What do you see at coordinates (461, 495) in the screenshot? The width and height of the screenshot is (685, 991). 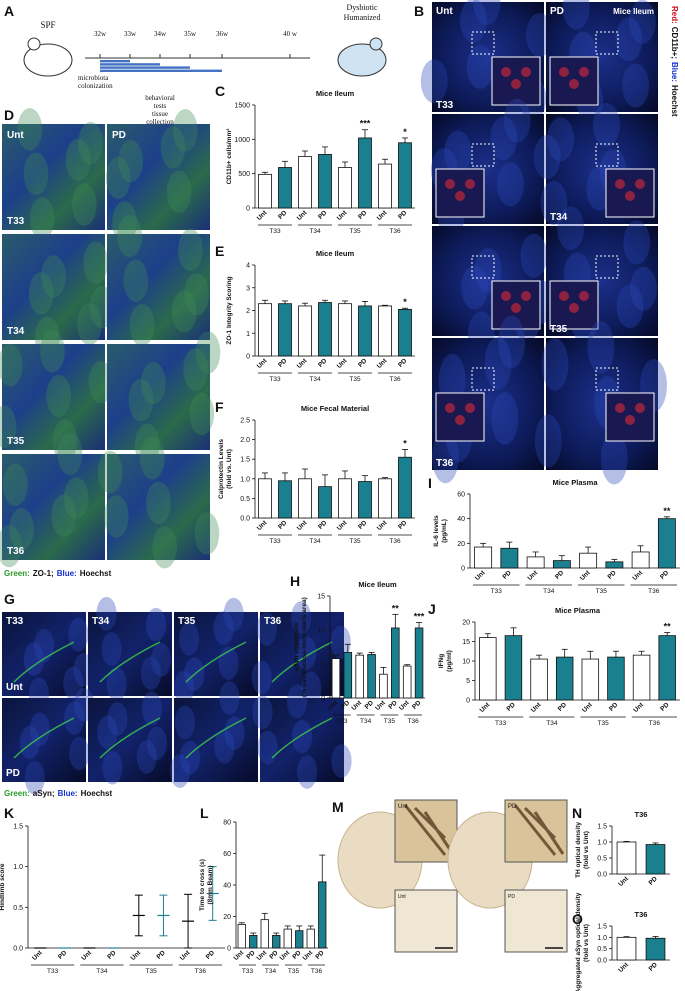 I see `y-tick-label: 60` at bounding box center [461, 495].